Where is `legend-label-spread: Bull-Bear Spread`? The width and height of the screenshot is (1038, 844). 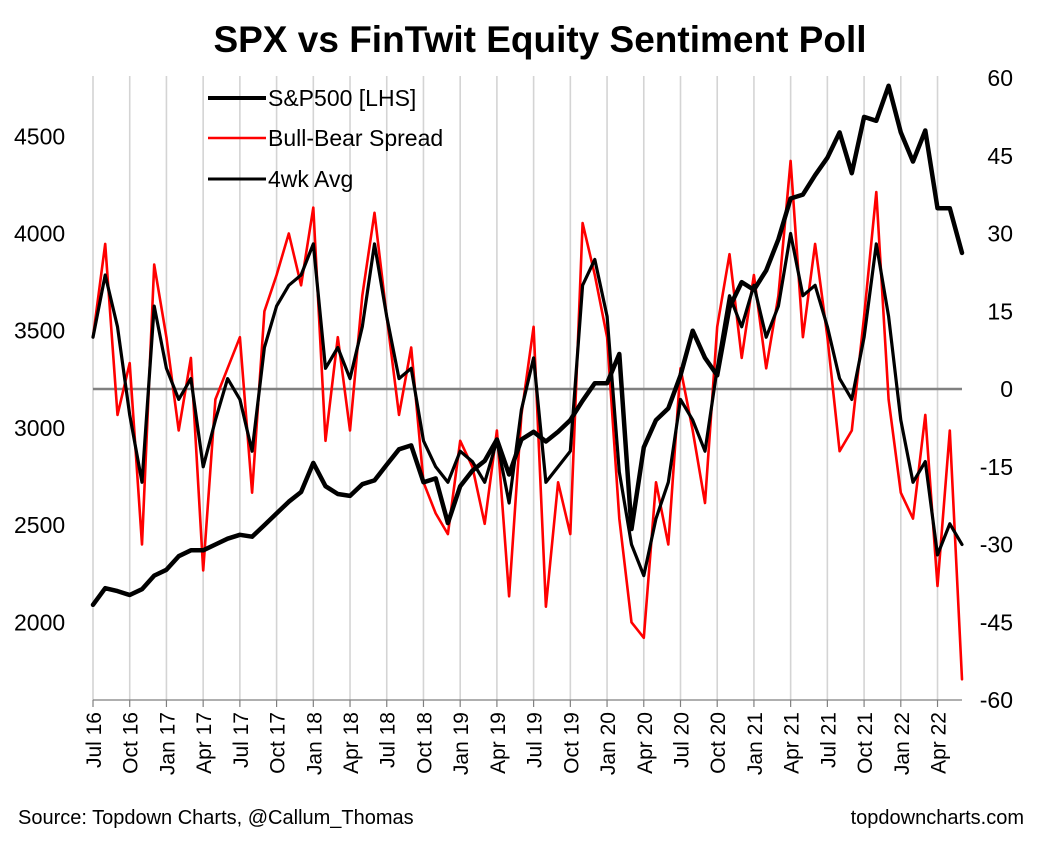
legend-label-spread: Bull-Bear Spread is located at coordinates (355, 138).